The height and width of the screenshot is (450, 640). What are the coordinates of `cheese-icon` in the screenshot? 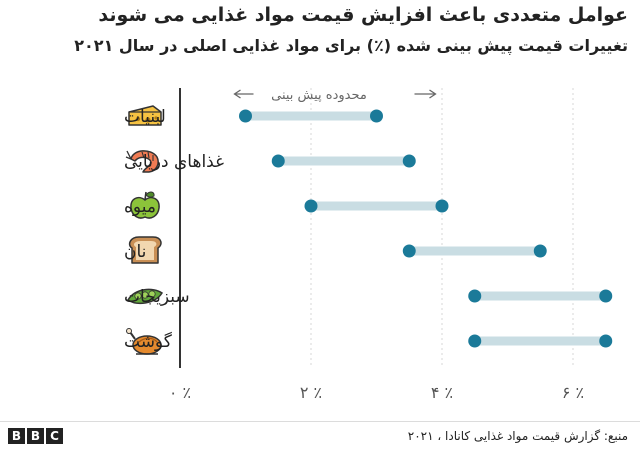 It's located at (145, 115).